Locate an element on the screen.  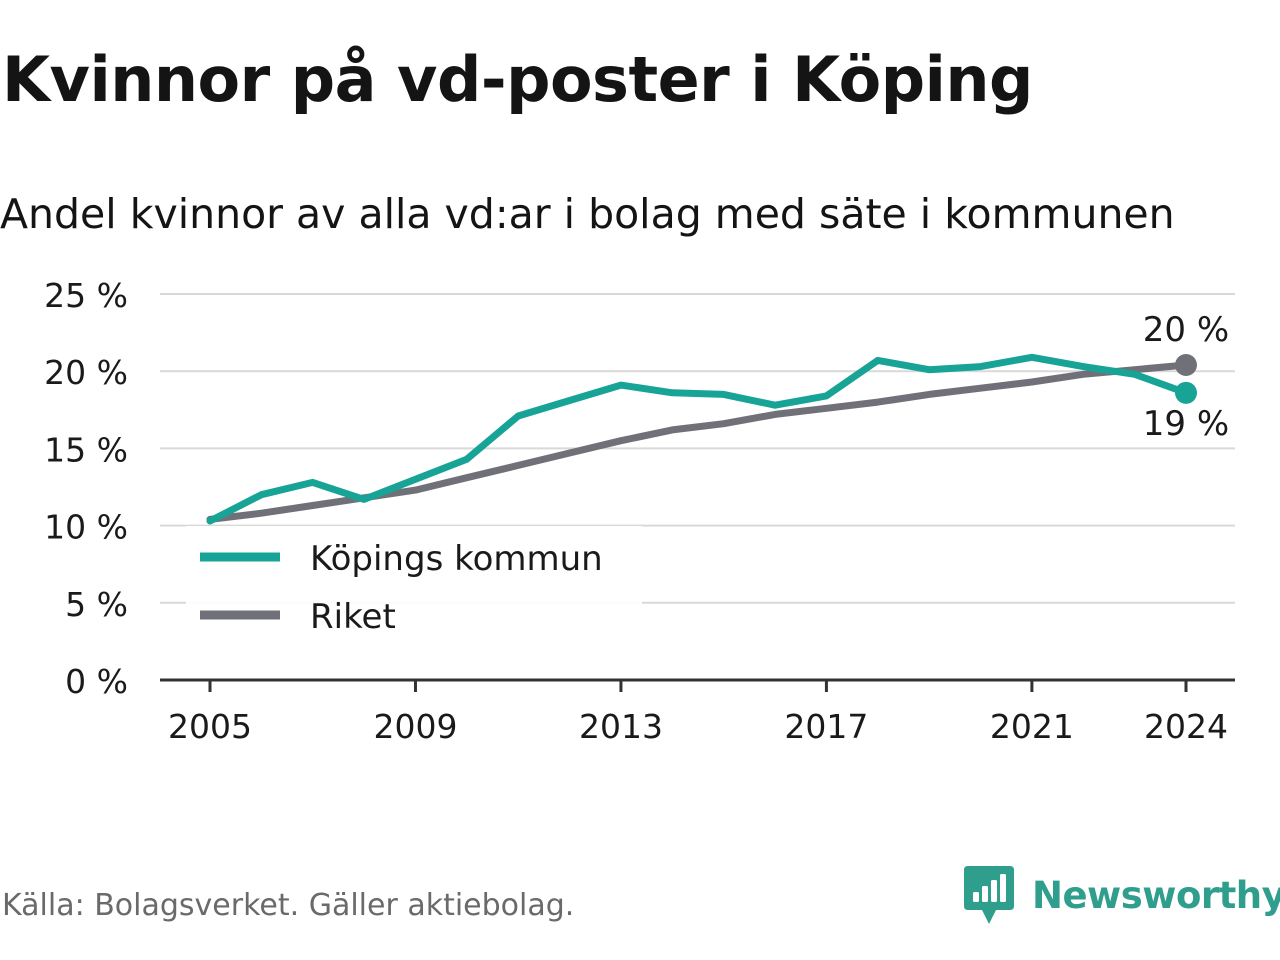
chart-title: Kvinnor på vd-poster i Köping is located at coordinates (517, 79).